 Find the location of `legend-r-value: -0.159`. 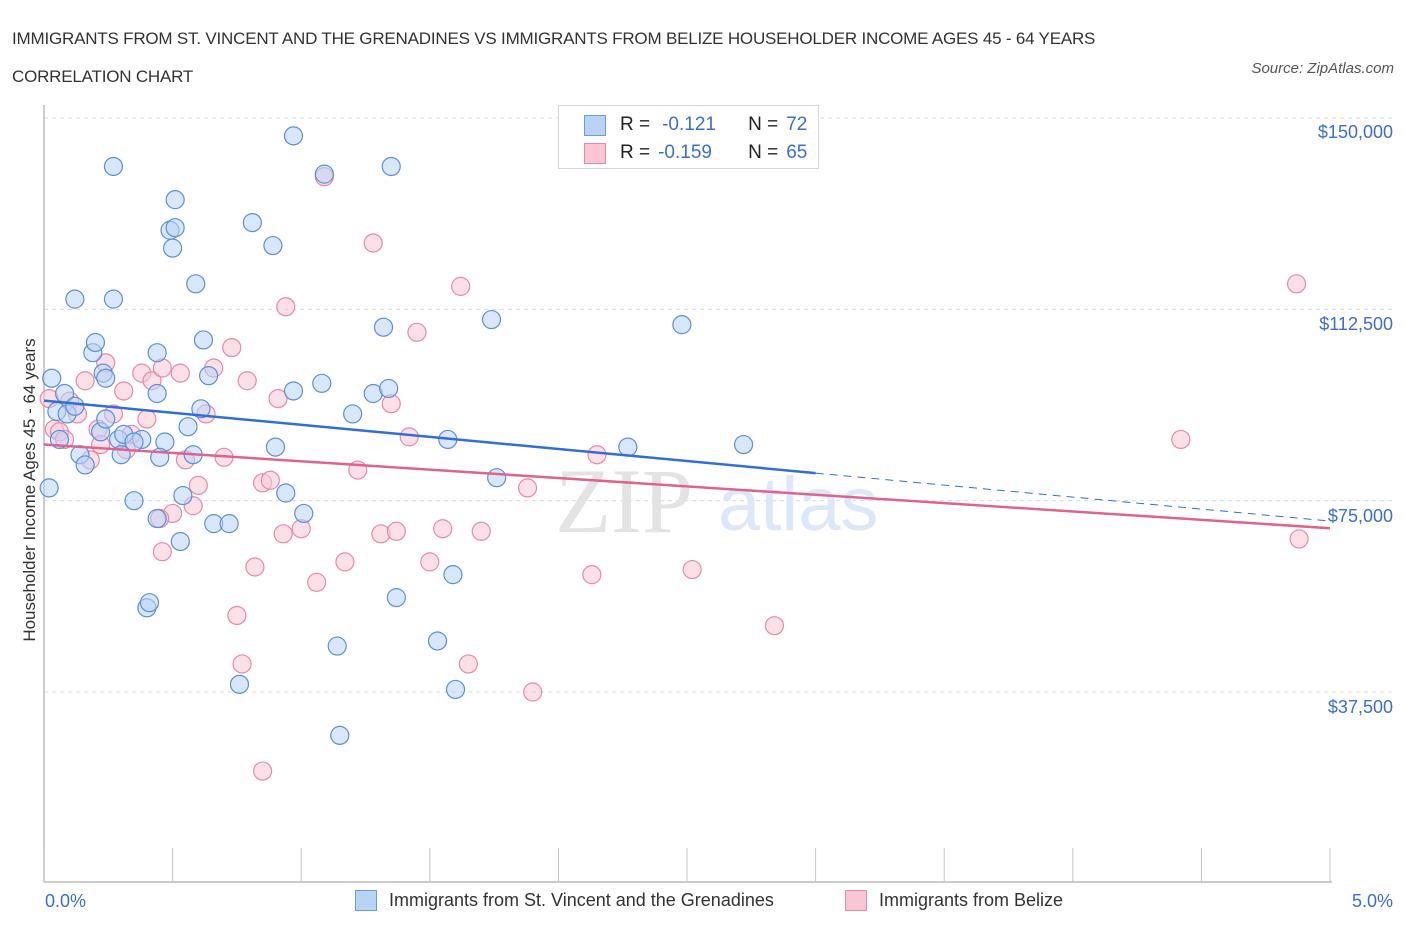

legend-r-value: -0.159 is located at coordinates (685, 152).